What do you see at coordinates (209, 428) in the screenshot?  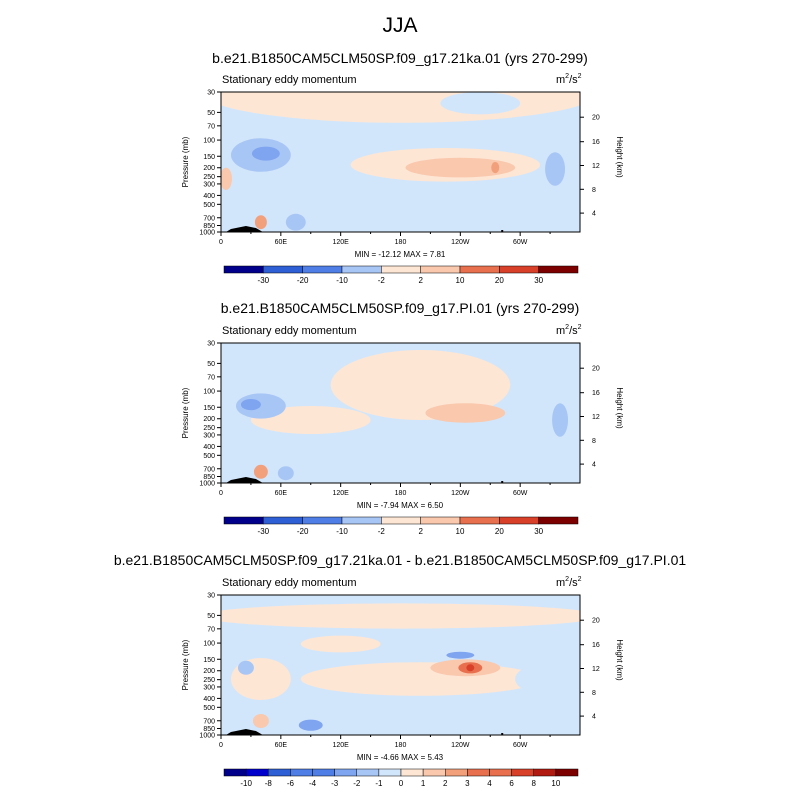 I see `pressure-tick-label: 250` at bounding box center [209, 428].